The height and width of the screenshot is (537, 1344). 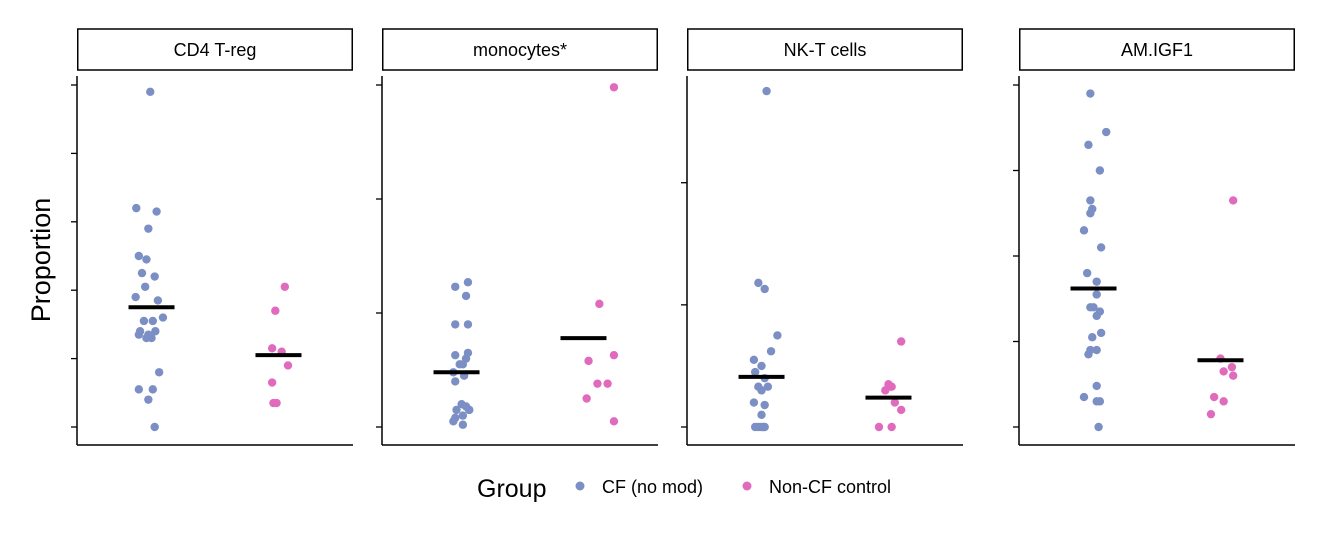 I want to click on legend-title: Group, so click(x=511, y=489).